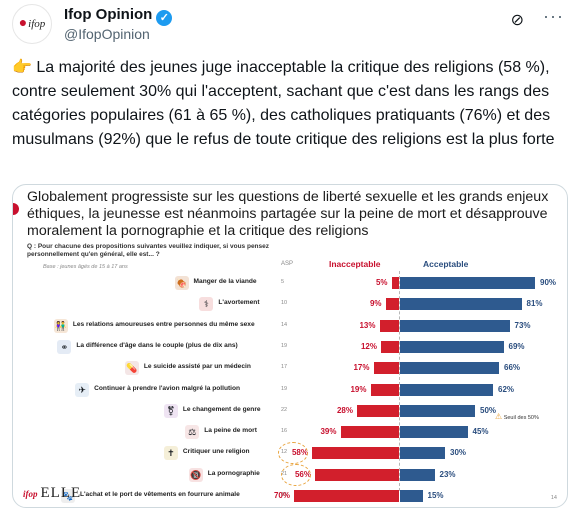 This screenshot has height=518, width=580. Describe the element at coordinates (30, 494) in the screenshot. I see `ifop-logo: ifop` at that location.